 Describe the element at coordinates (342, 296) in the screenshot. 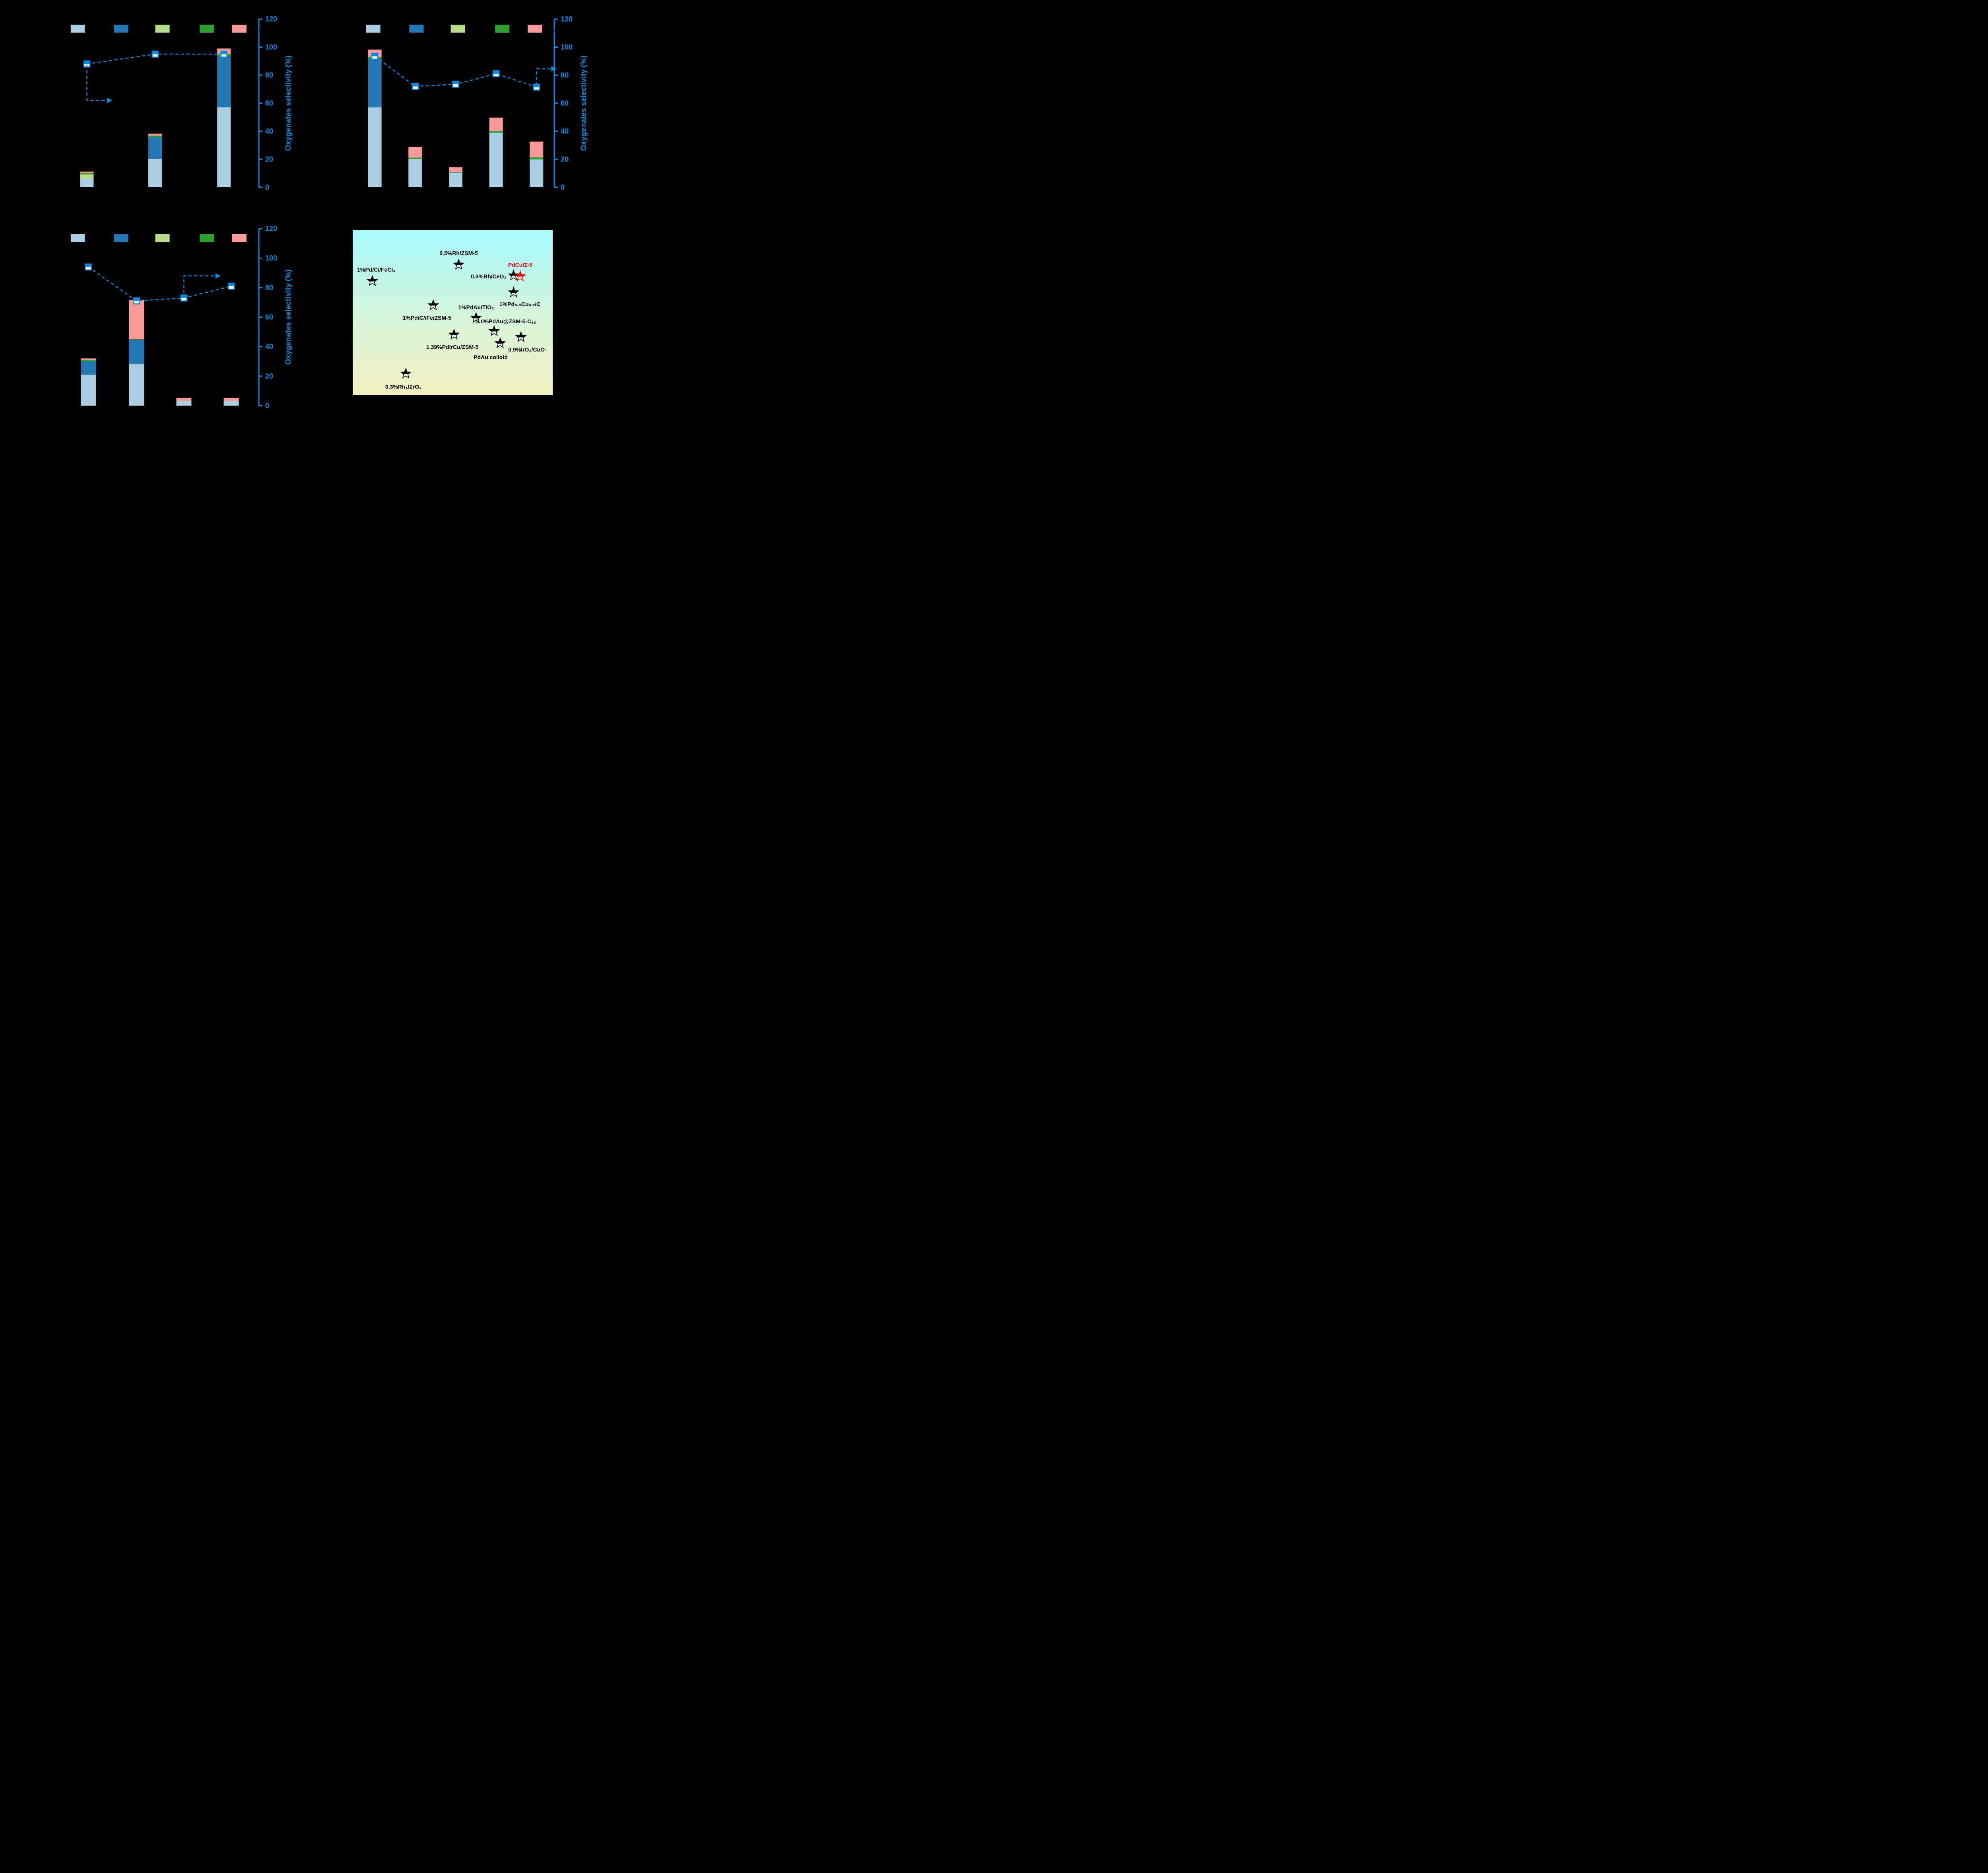

I see `left-axis-tick-label: 100` at that location.